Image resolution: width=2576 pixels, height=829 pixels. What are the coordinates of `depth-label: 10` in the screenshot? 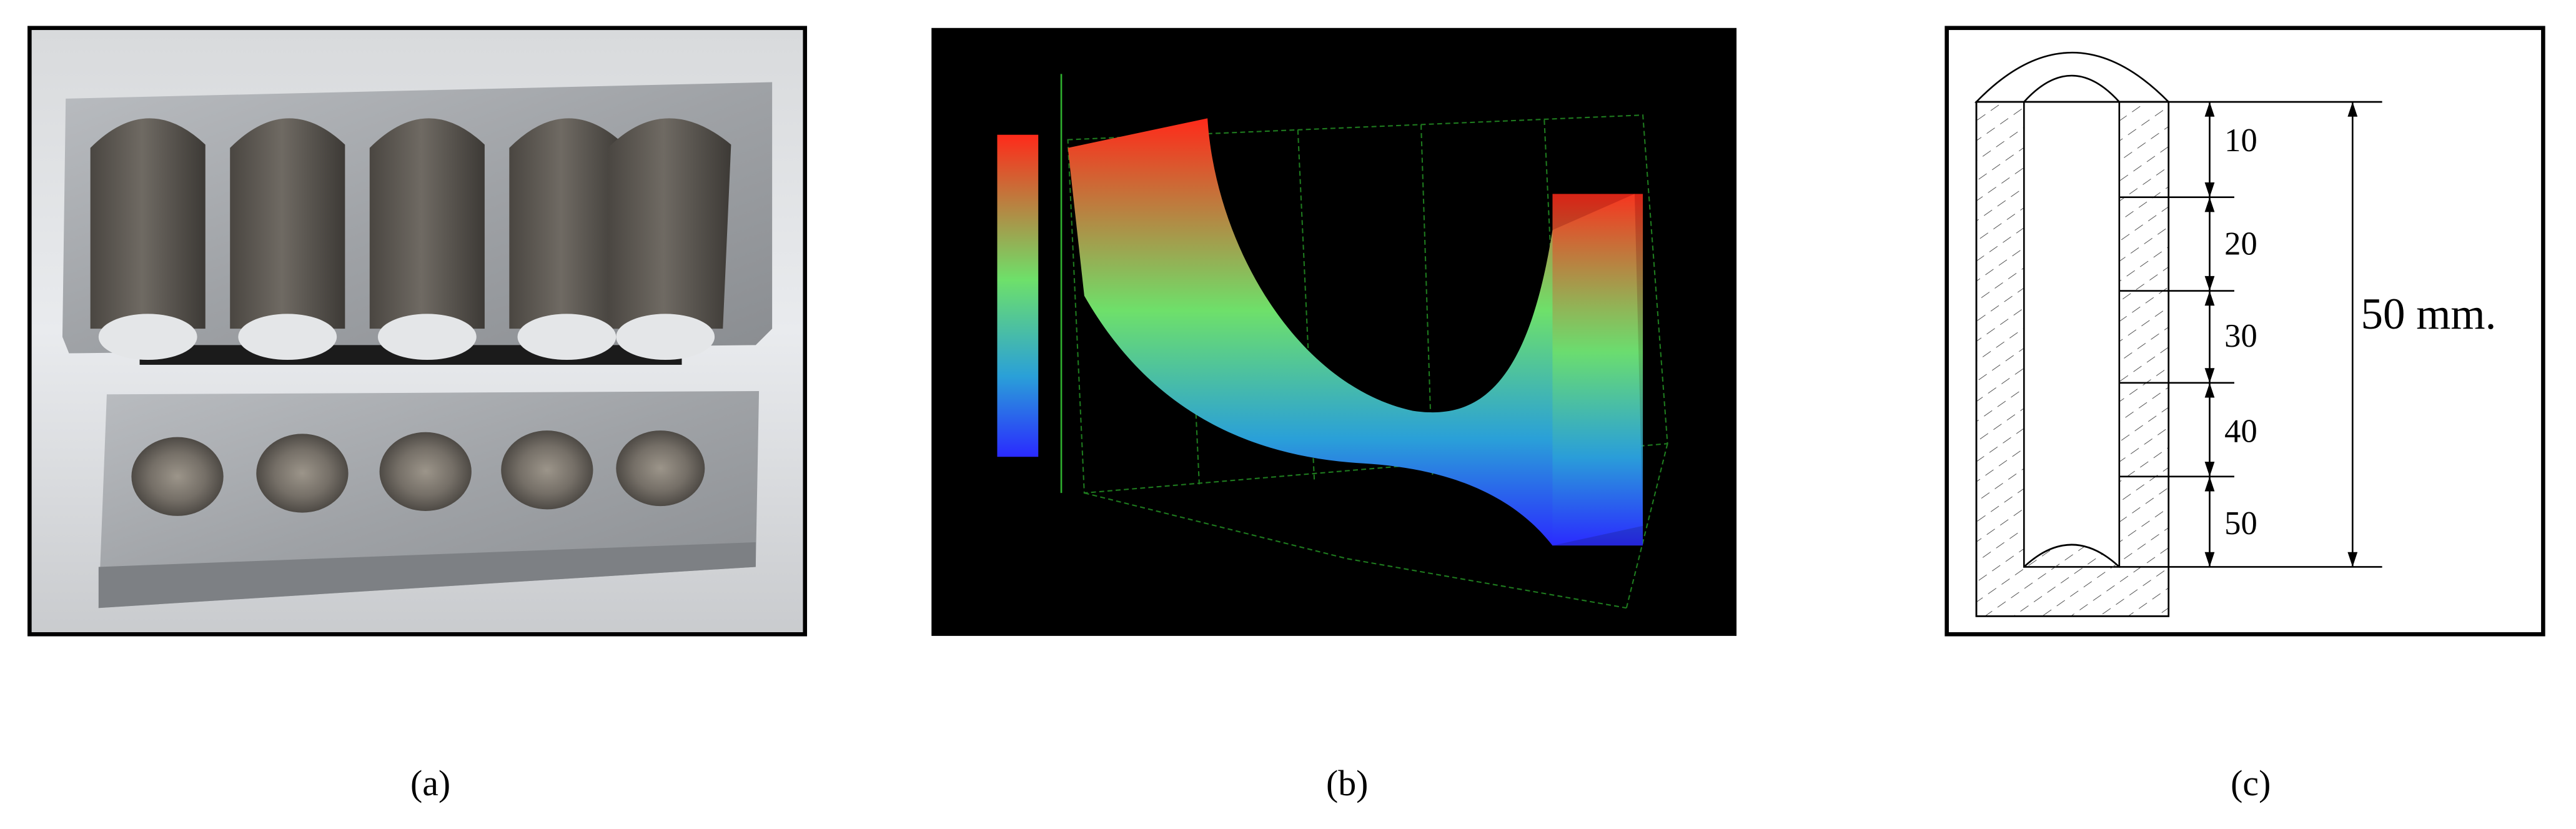 It's located at (2240, 140).